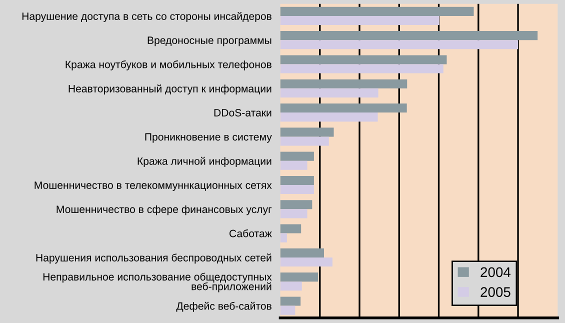 The width and height of the screenshot is (565, 323). I want to click on y-tick-label: Вредоносные программы, so click(210, 41).